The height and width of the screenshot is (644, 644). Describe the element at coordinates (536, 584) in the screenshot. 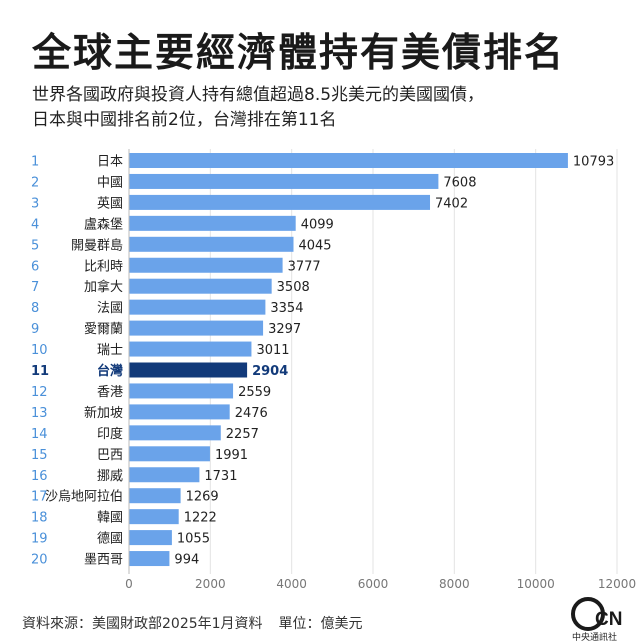

I see `x-tick-label: 10000` at that location.